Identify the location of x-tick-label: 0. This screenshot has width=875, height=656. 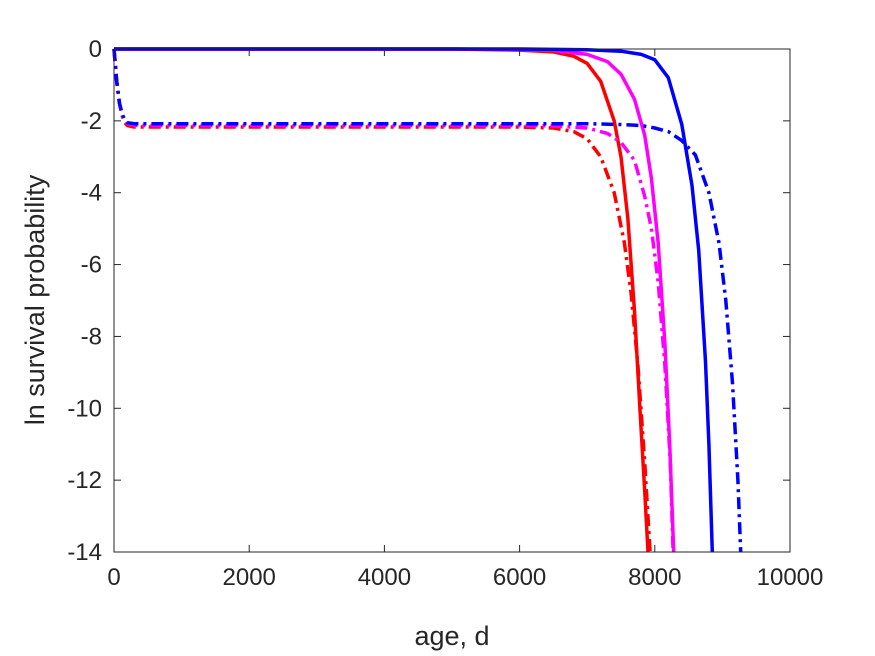
(113, 577).